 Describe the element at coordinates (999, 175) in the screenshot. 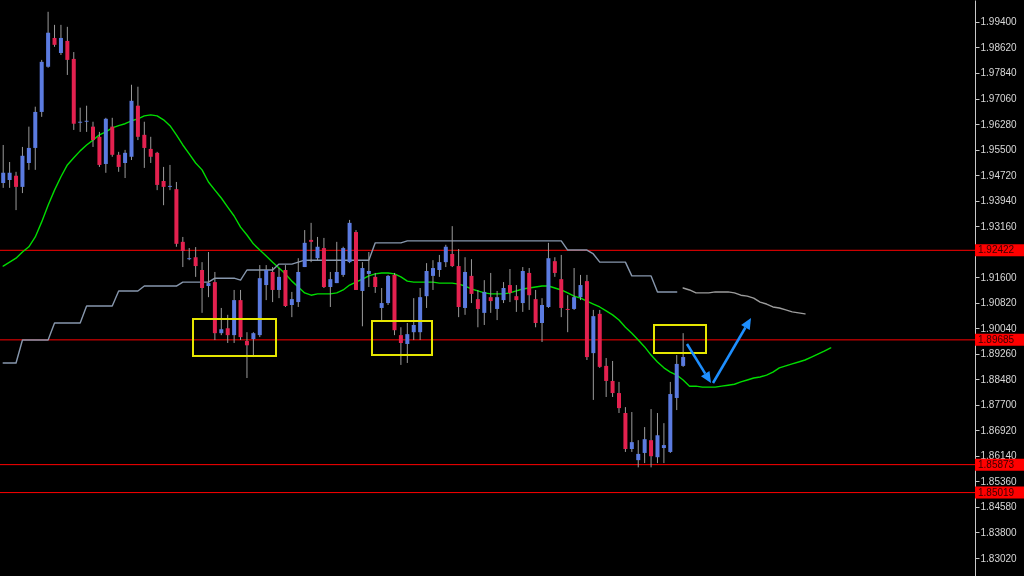

I see `y-tick-label: 1.94720` at that location.